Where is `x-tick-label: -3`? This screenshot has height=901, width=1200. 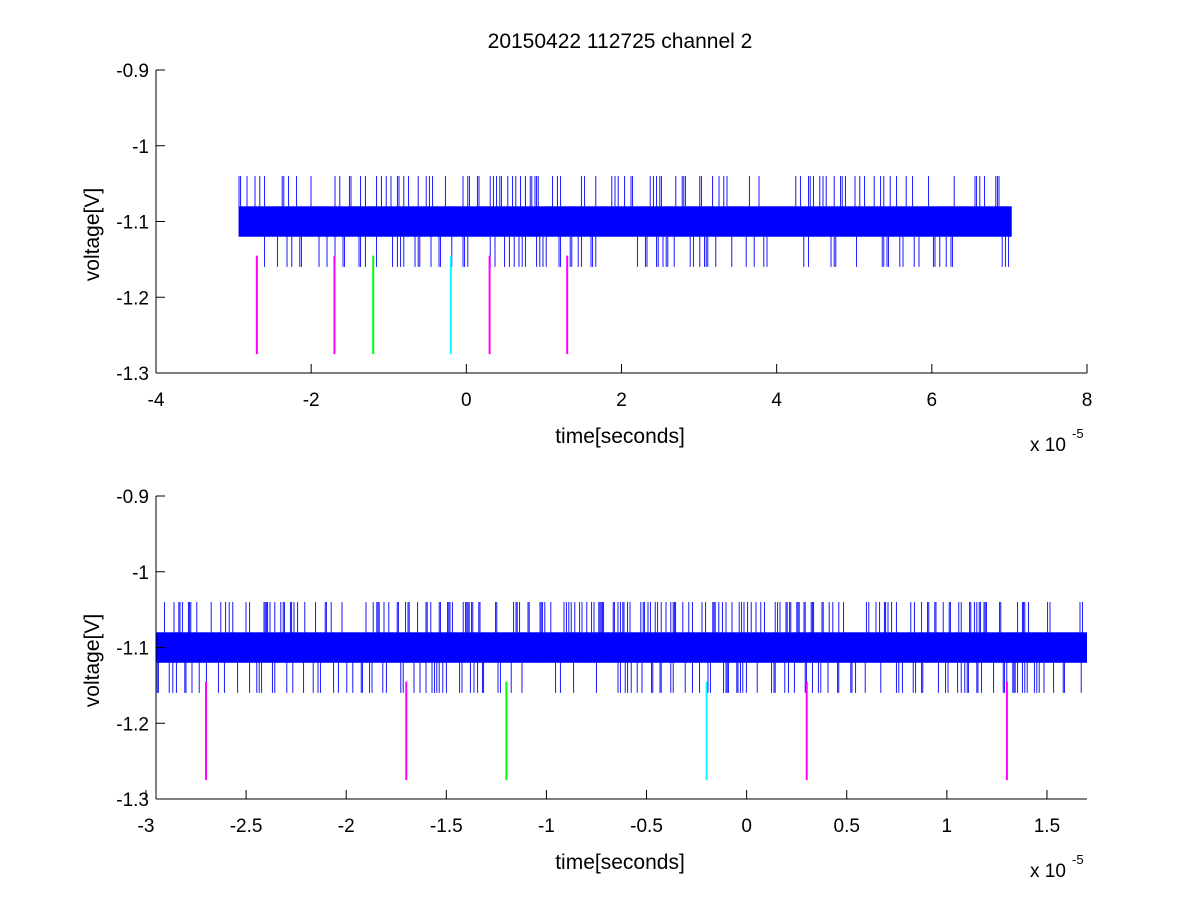 x-tick-label: -3 is located at coordinates (146, 826).